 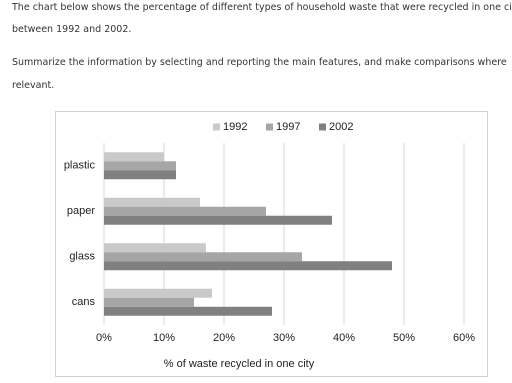 What do you see at coordinates (72, 29) in the screenshot?
I see `prompt-line: between 1992 and 2002.` at bounding box center [72, 29].